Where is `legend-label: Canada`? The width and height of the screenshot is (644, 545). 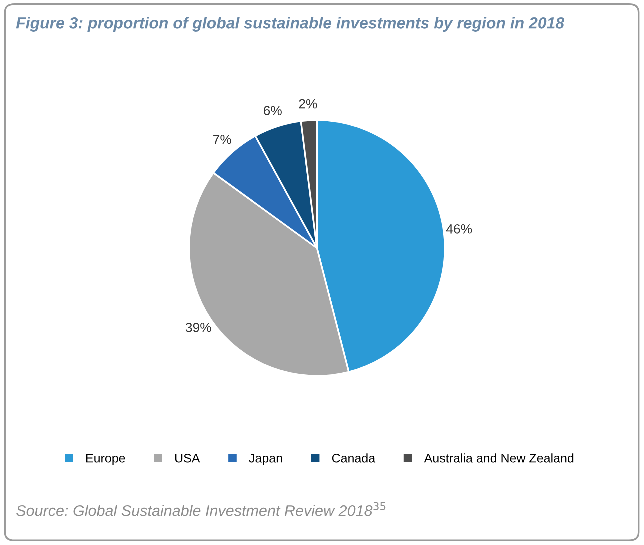 legend-label: Canada is located at coordinates (354, 458).